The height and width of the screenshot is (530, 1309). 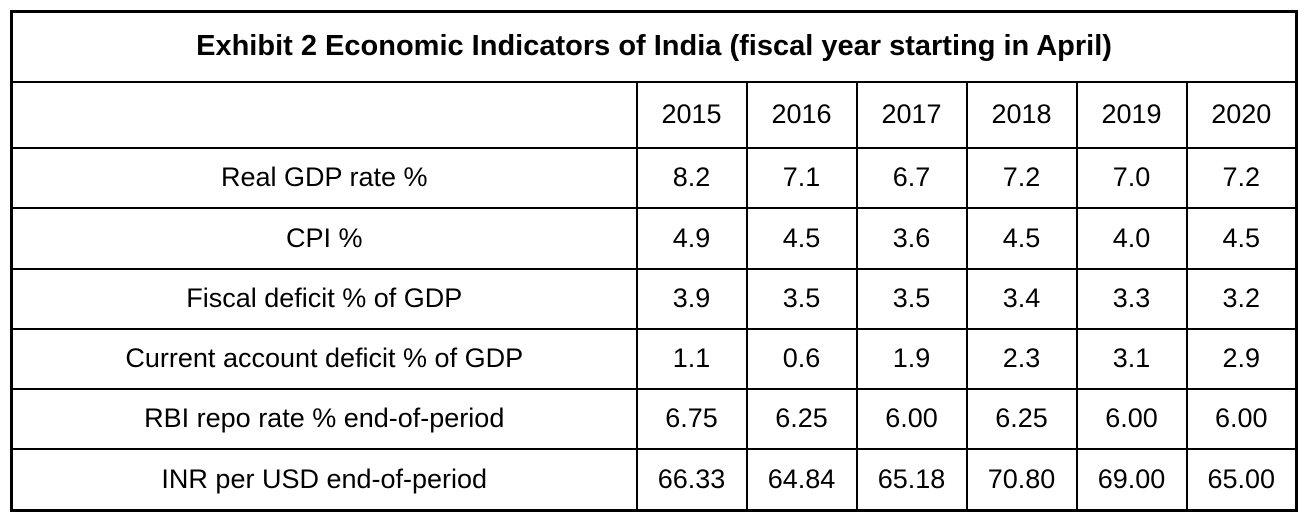 I want to click on row-label-cpi: CPI %, so click(x=324, y=238).